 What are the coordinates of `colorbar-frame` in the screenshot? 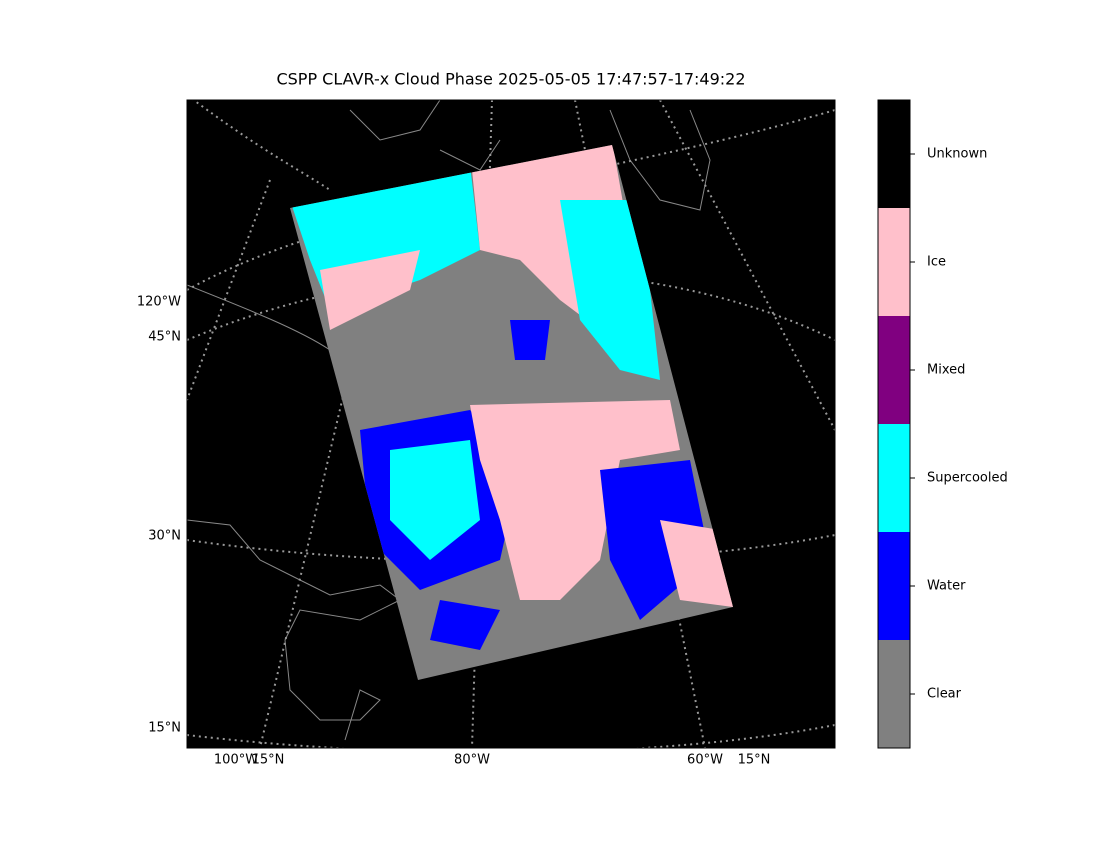 It's located at (894, 424).